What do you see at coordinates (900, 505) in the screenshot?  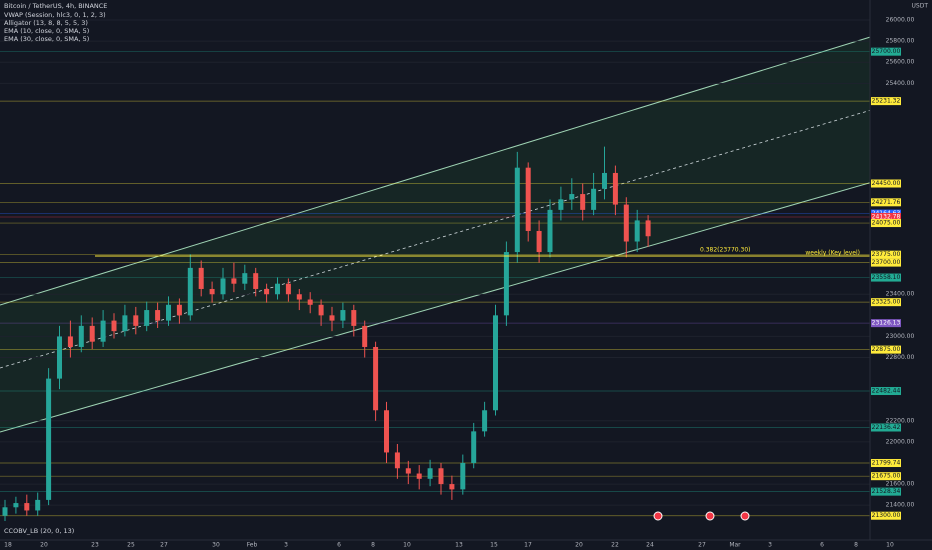 I see `y-tick-label: 21400.00` at bounding box center [900, 505].